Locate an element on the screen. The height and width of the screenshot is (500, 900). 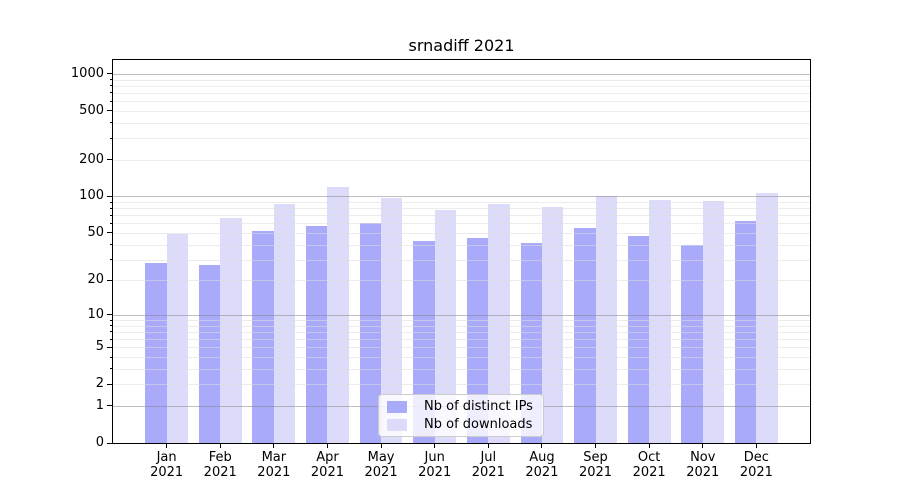
x-tick-label-oct: Oct 2021 is located at coordinates (649, 465).